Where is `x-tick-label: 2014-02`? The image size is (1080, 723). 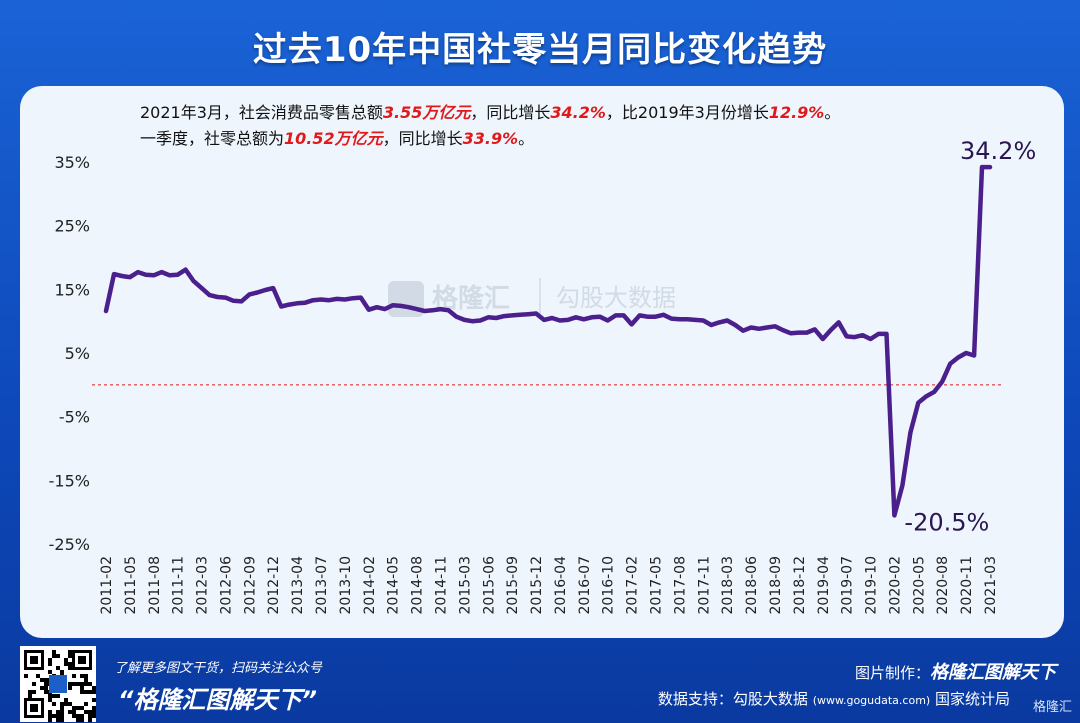
x-tick-label: 2014-02 is located at coordinates (370, 585).